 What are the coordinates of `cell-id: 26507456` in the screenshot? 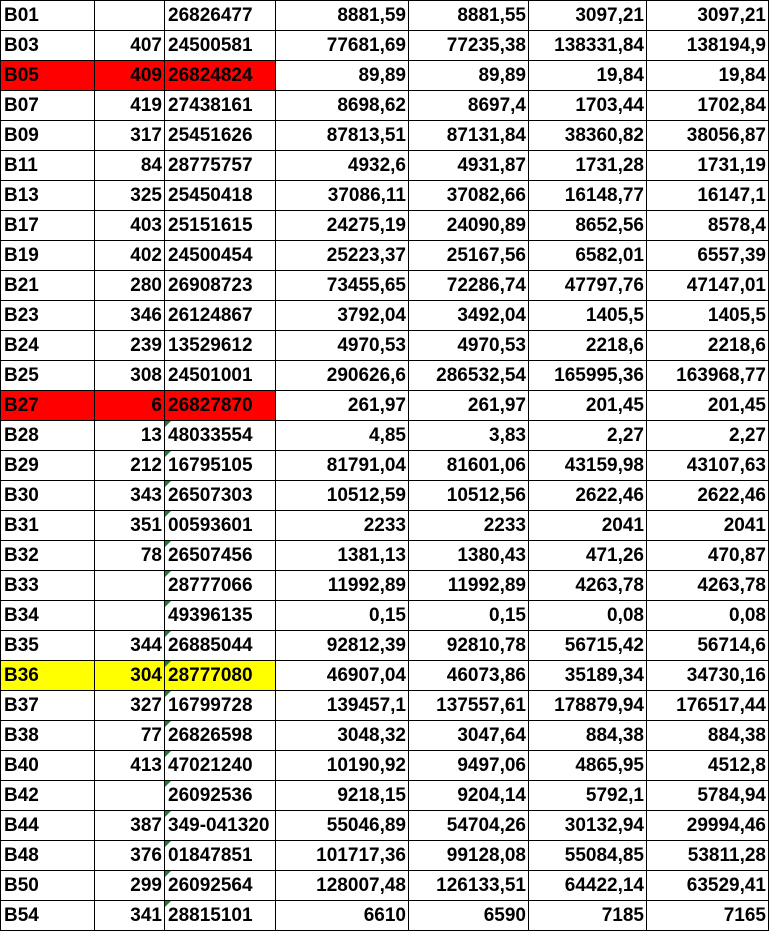 It's located at (220, 555).